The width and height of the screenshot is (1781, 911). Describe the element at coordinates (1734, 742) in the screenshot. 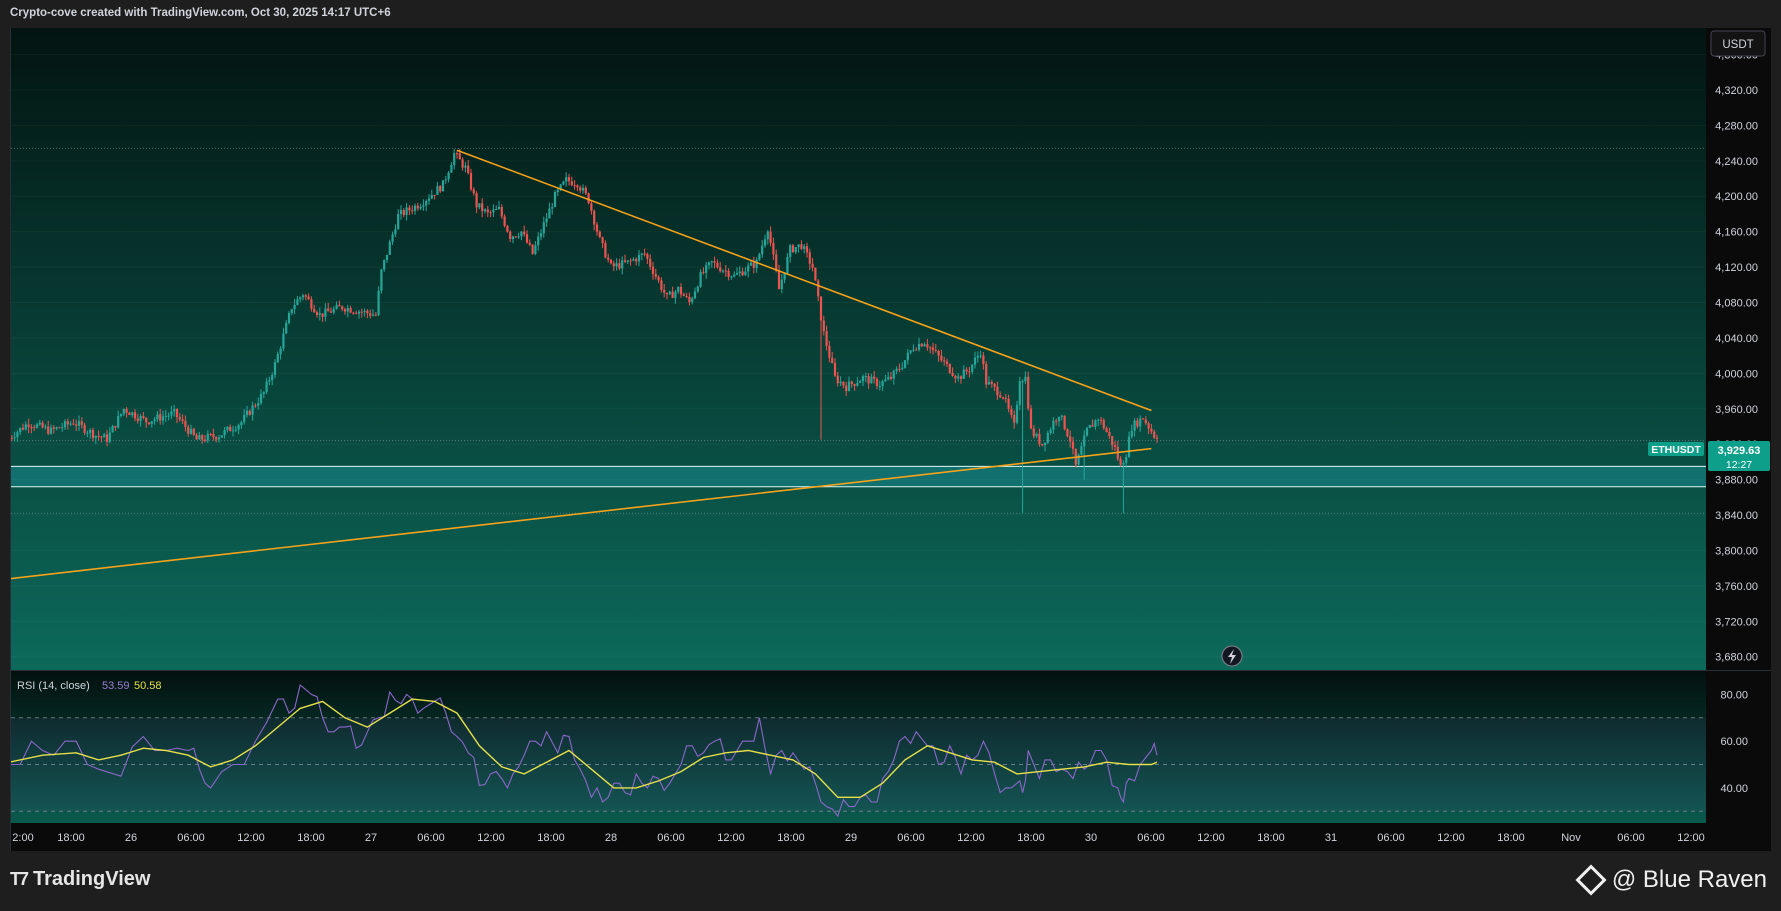

I see `rsi-axis: 80.00 60.00 40.00` at that location.